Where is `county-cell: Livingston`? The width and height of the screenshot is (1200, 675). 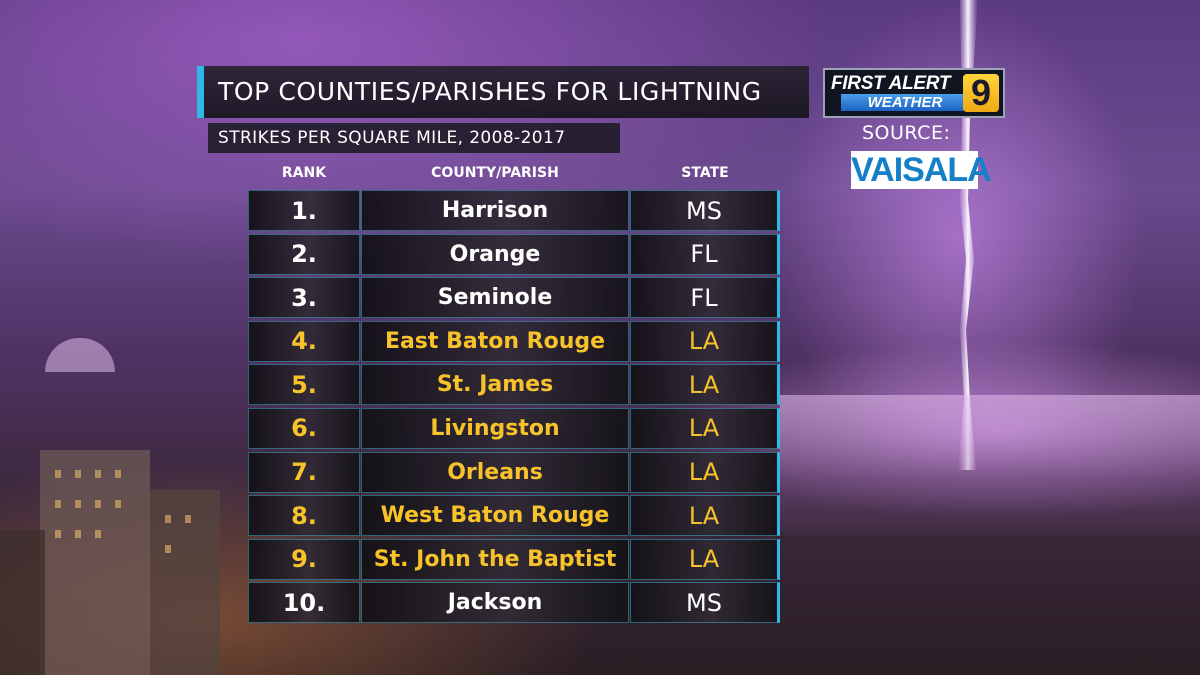
county-cell: Livingston is located at coordinates (495, 428).